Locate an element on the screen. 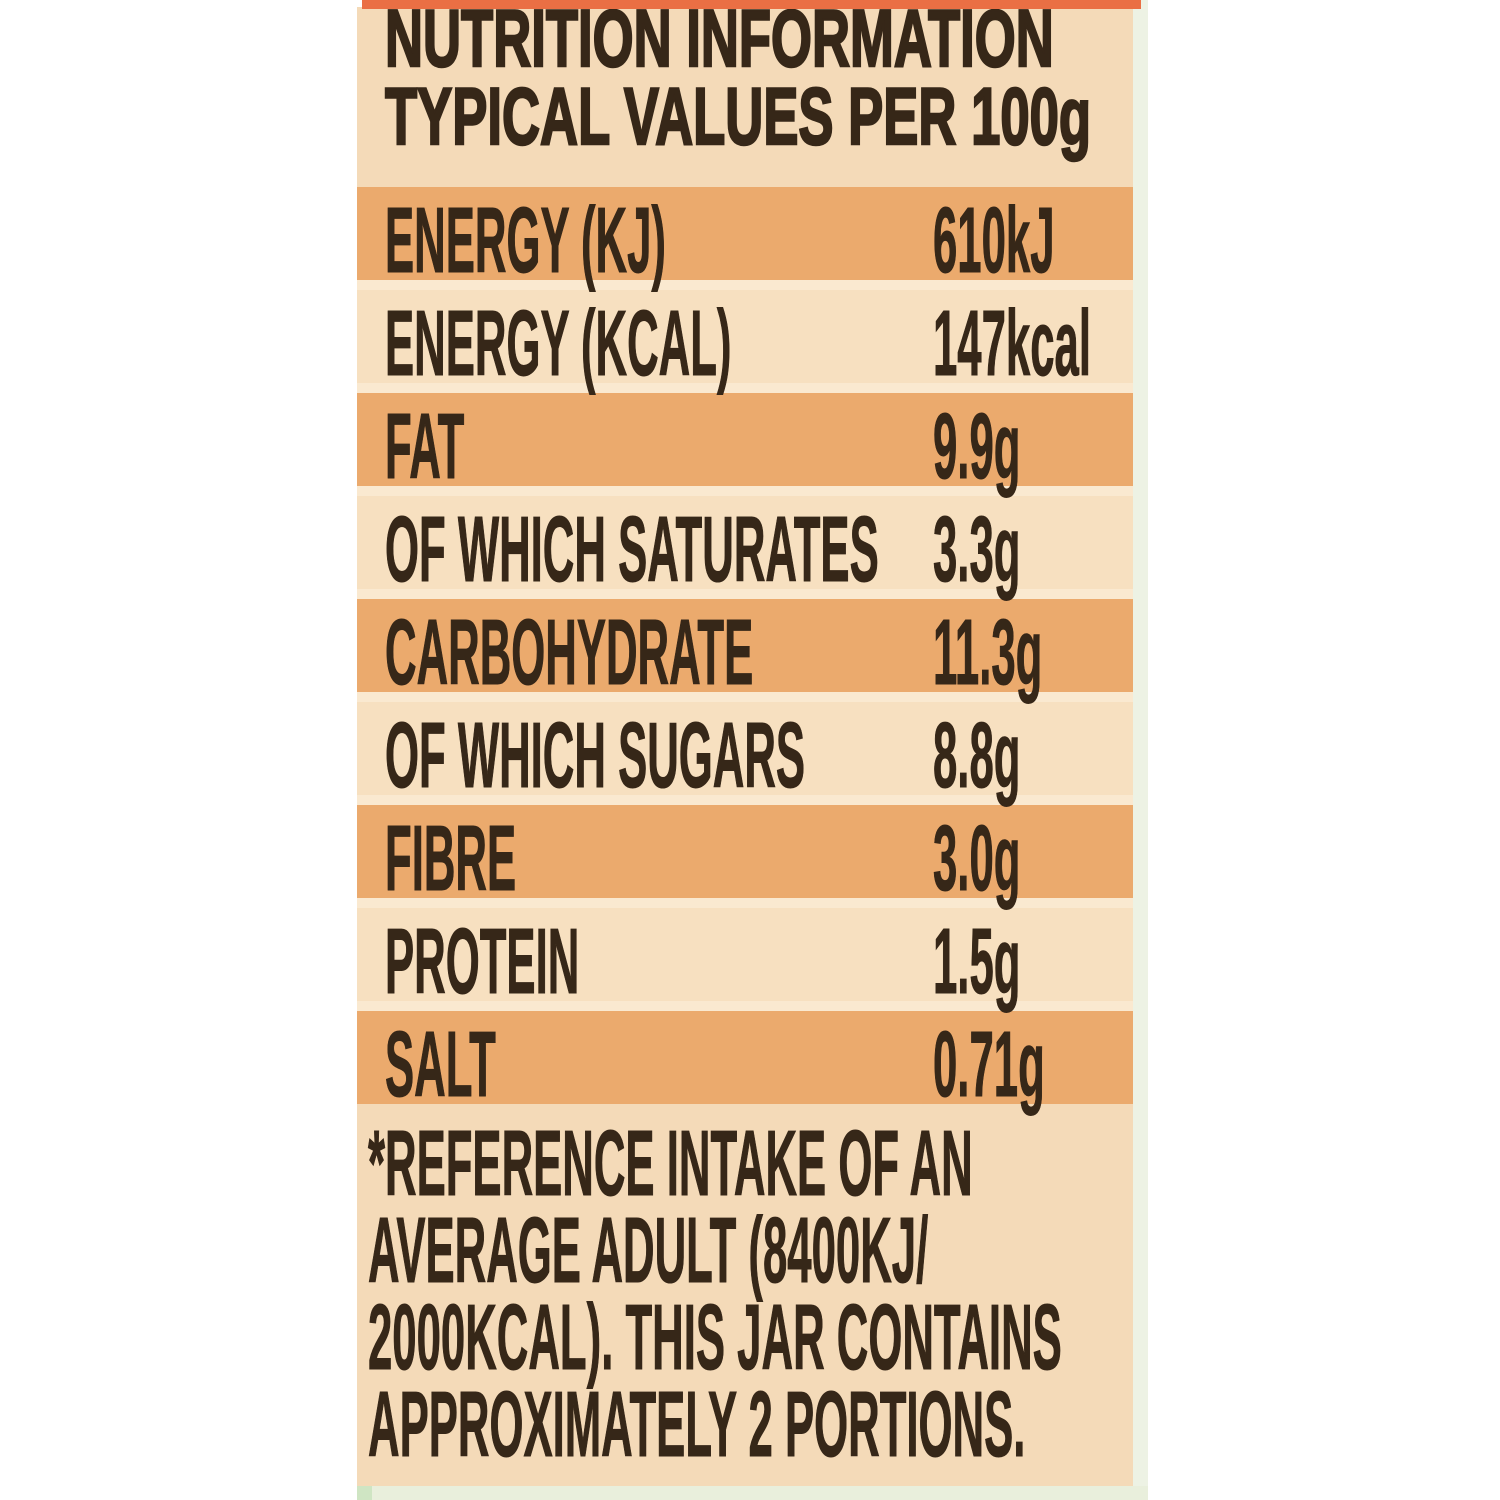  nutrient-label: ENERGY (KJ) is located at coordinates (645, 240).